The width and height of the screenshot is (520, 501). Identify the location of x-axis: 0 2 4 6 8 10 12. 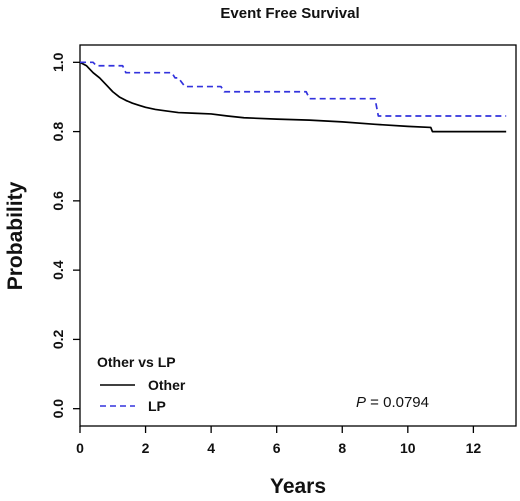
(278, 441).